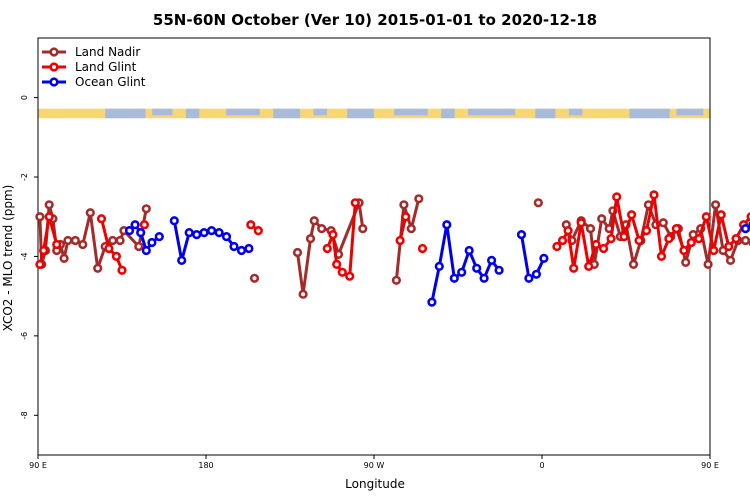 This screenshot has height=500, width=750. I want to click on world-map-strip, so click(374, 113).